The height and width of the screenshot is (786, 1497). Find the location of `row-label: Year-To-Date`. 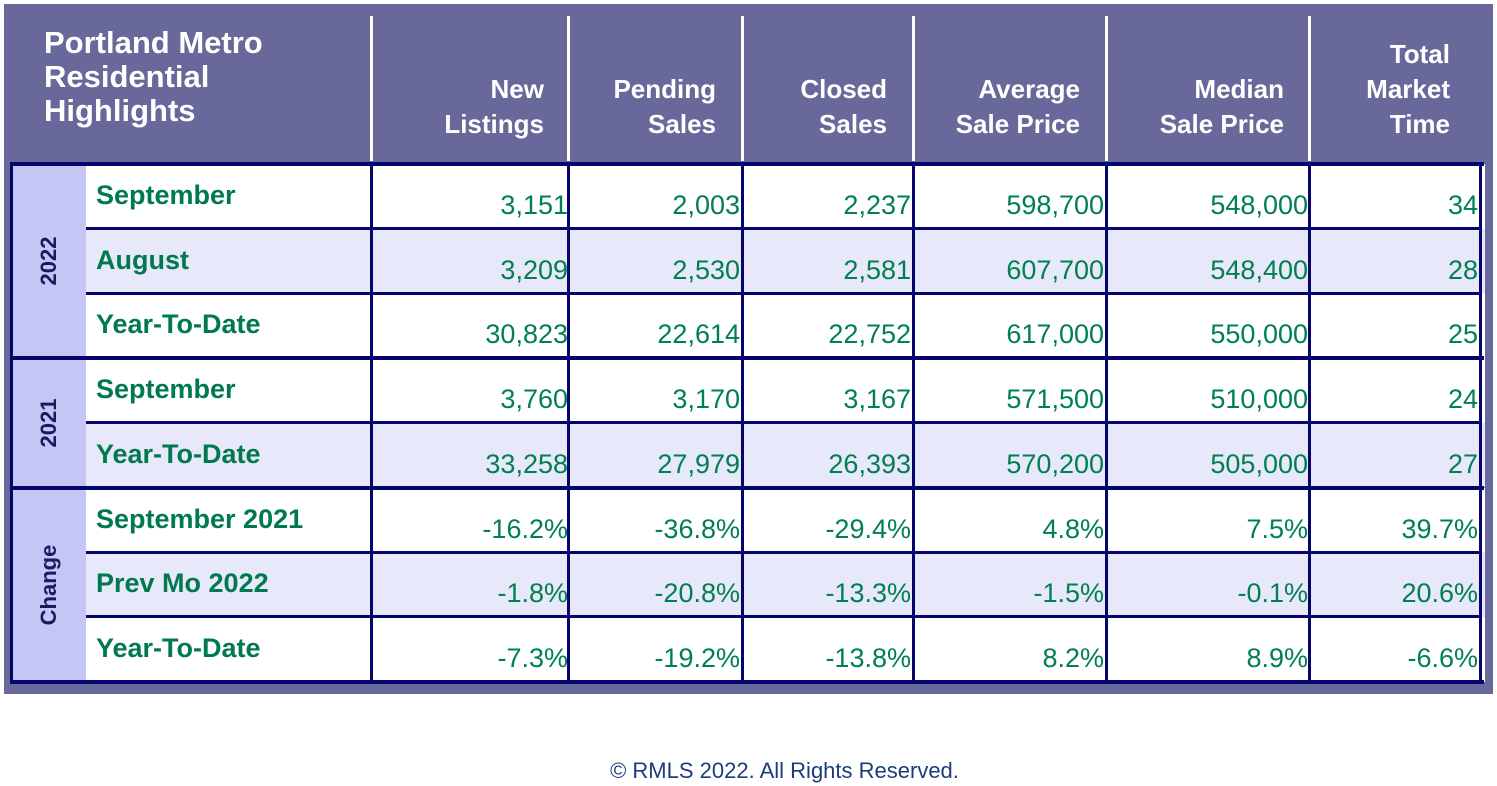

row-label: Year-To-Date is located at coordinates (178, 453).